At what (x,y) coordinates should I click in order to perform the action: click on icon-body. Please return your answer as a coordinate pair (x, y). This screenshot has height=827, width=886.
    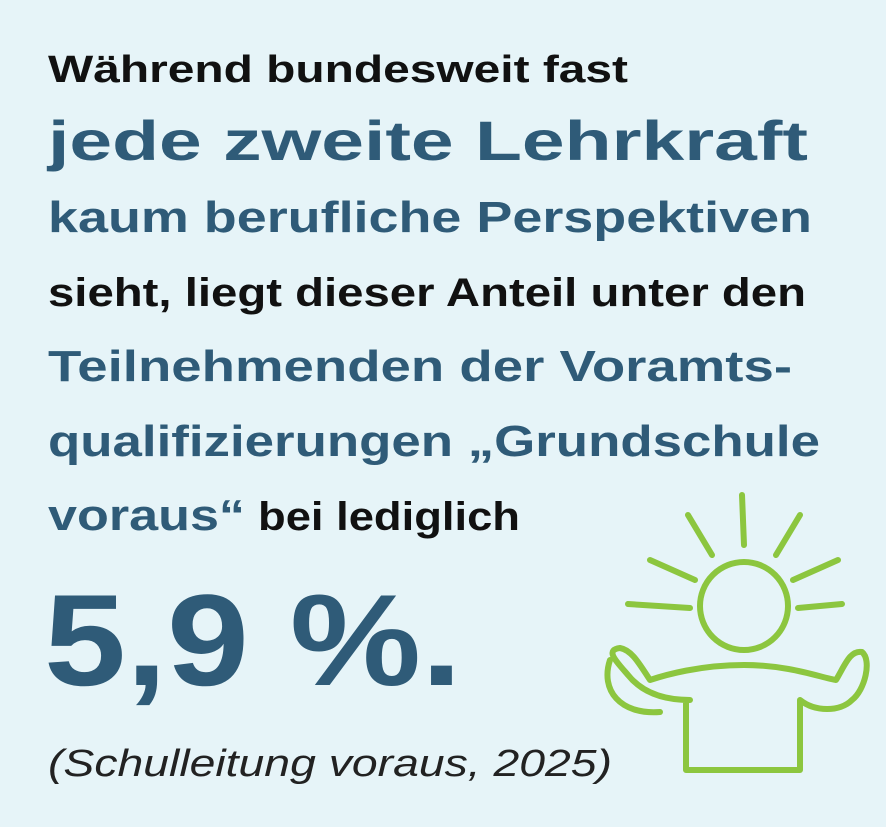
    Looking at the image, I should click on (739, 709).